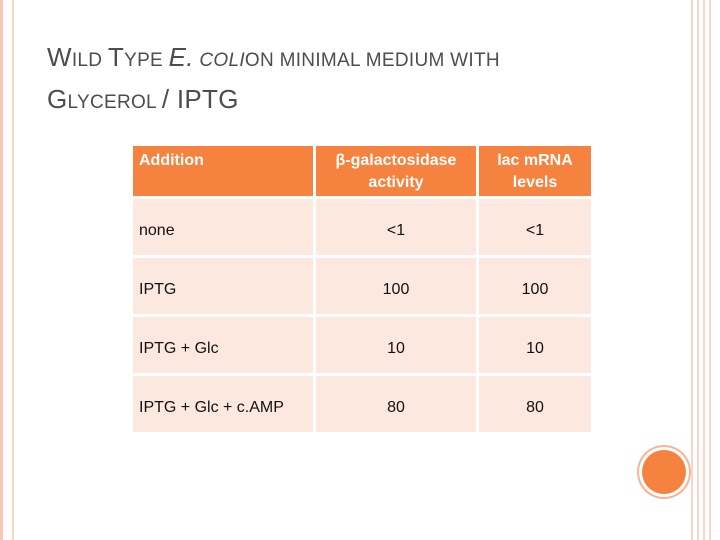 This screenshot has width=720, height=540. I want to click on header-galactosidase-activity: β-galactosidase activity, so click(397, 171).